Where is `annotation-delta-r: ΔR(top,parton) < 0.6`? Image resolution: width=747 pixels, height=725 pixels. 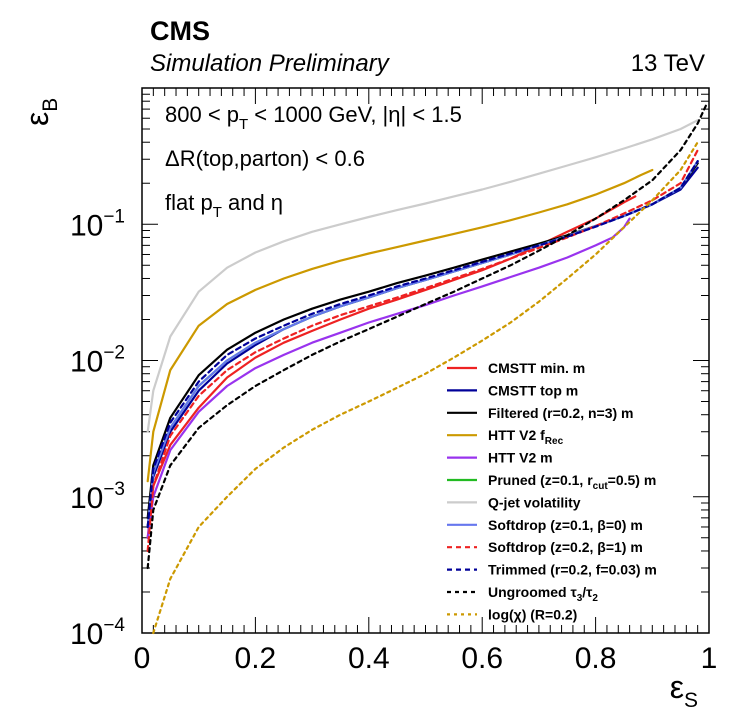
annotation-delta-r: ΔR(top,parton) < 0.6 is located at coordinates (265, 158).